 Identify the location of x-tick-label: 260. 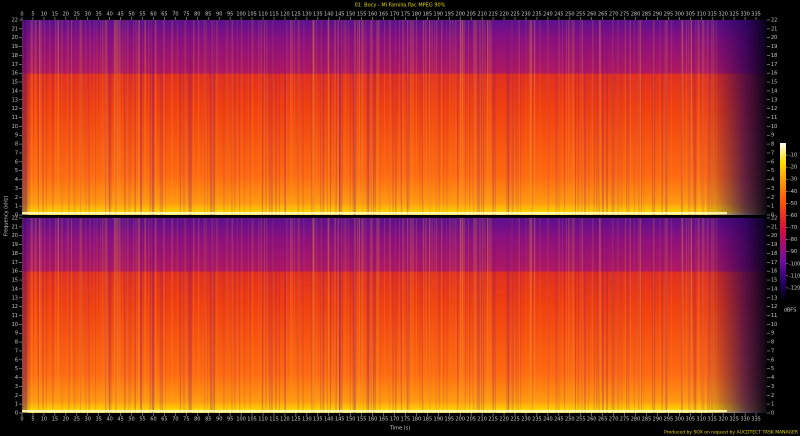
(592, 420).